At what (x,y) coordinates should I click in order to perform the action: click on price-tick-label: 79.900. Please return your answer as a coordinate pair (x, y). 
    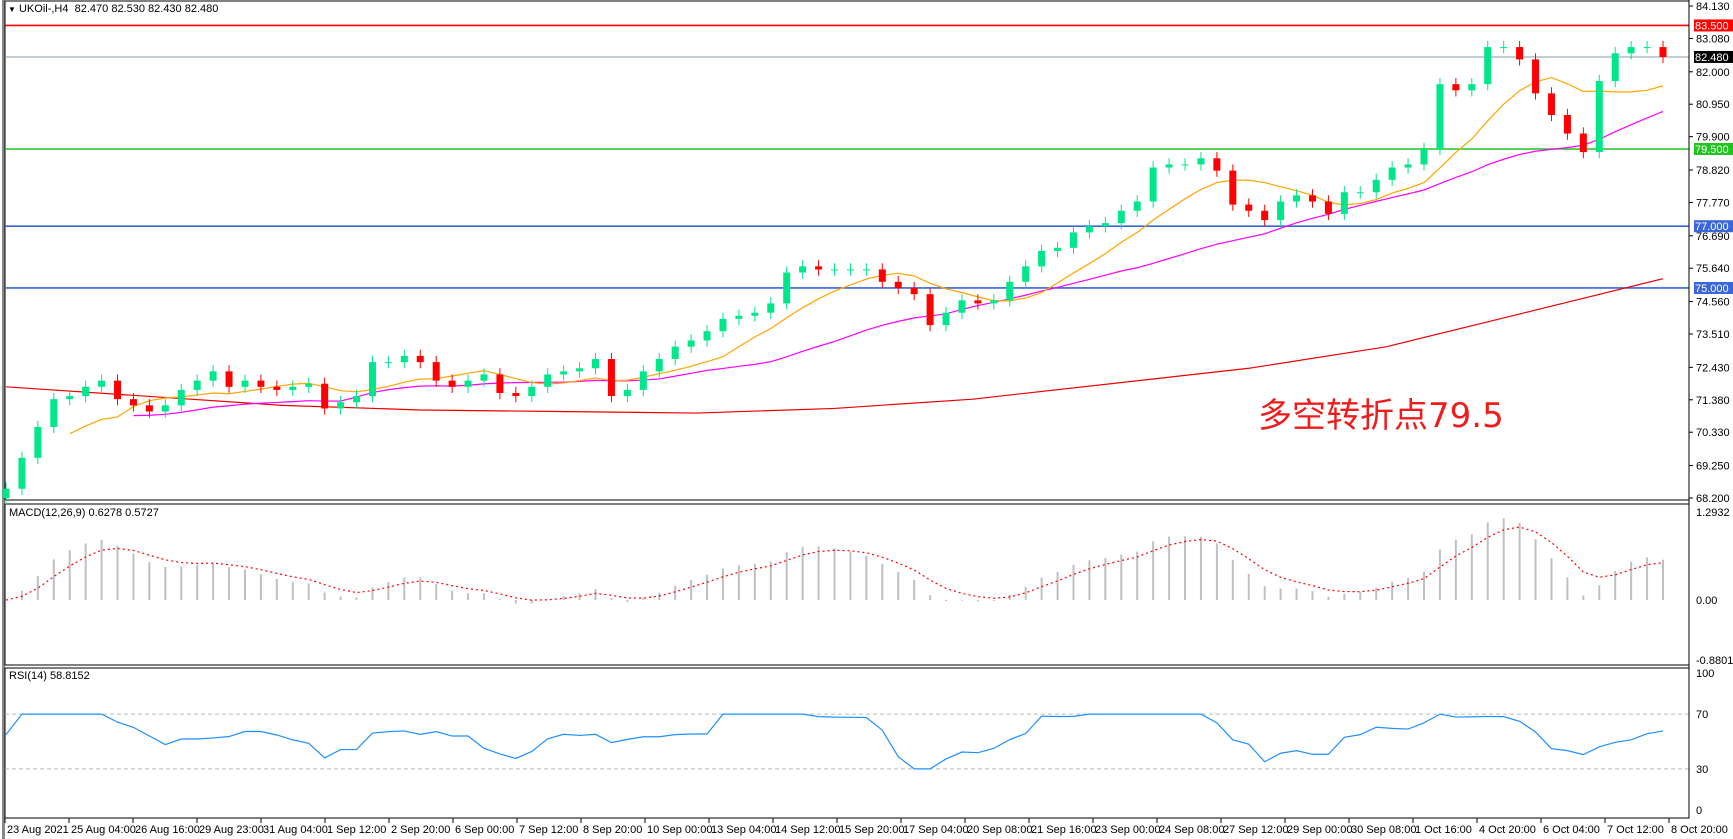
    Looking at the image, I should click on (1713, 138).